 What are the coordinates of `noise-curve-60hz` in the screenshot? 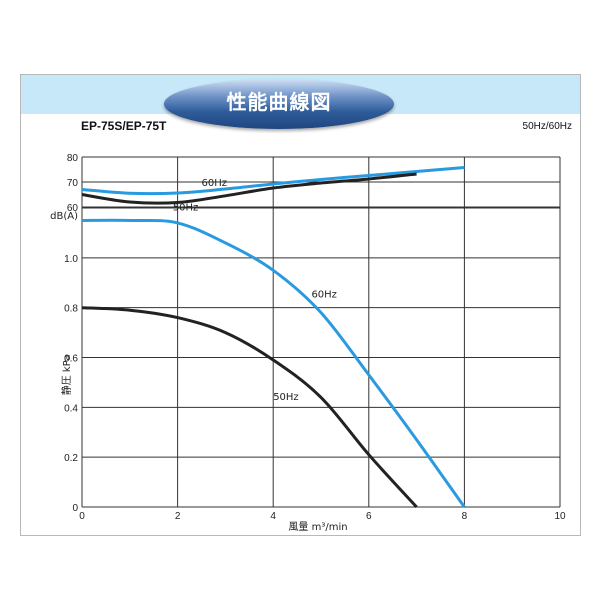 It's located at (273, 181).